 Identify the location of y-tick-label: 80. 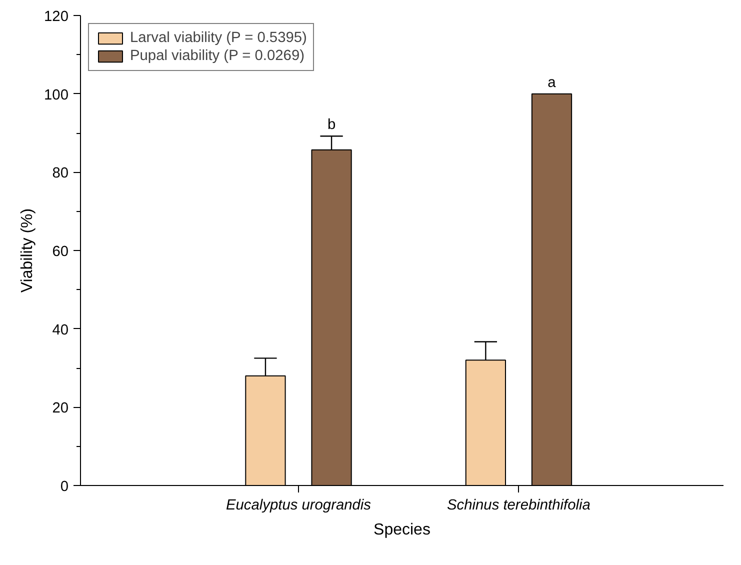
(60, 174).